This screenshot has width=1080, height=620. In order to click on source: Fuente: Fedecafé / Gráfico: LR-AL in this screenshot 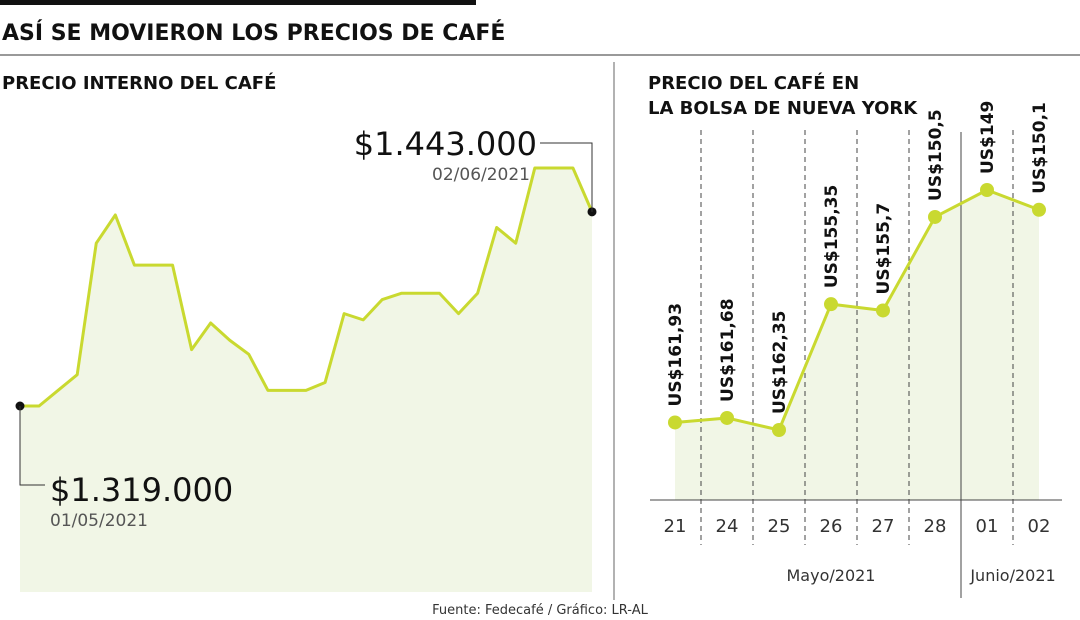, I will do `click(540, 610)`.